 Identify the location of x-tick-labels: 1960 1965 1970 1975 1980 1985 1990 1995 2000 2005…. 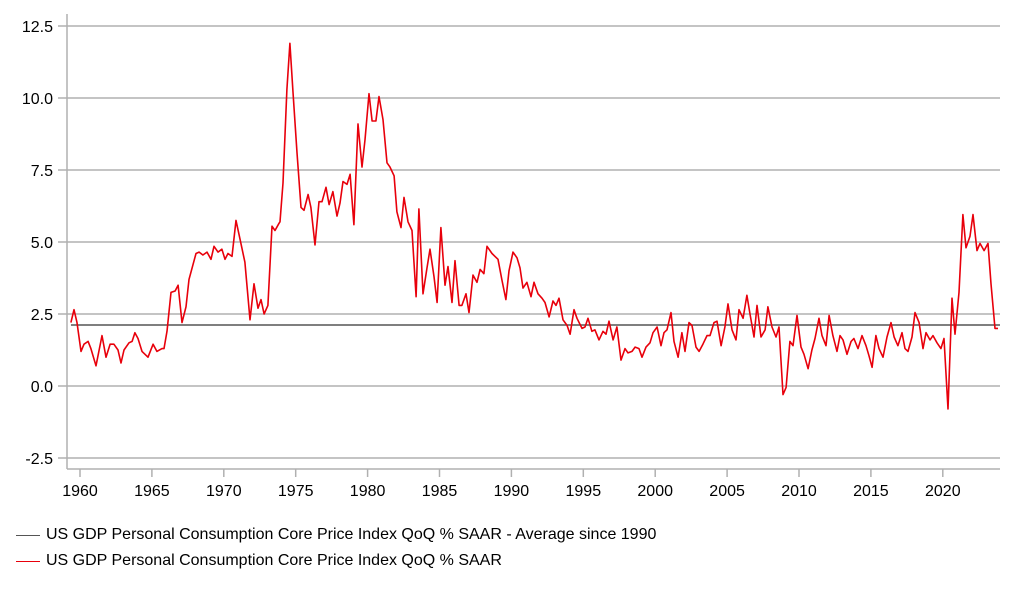
(511, 484).